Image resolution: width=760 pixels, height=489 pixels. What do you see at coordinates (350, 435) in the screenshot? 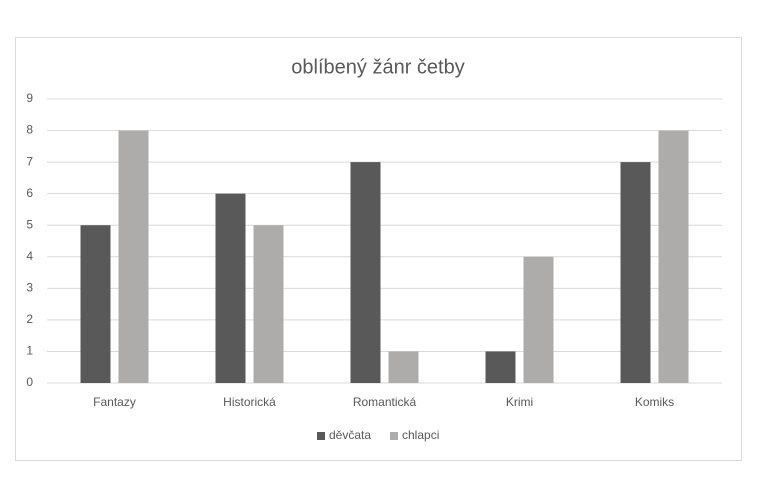
I see `legend-label: děvčata` at bounding box center [350, 435].